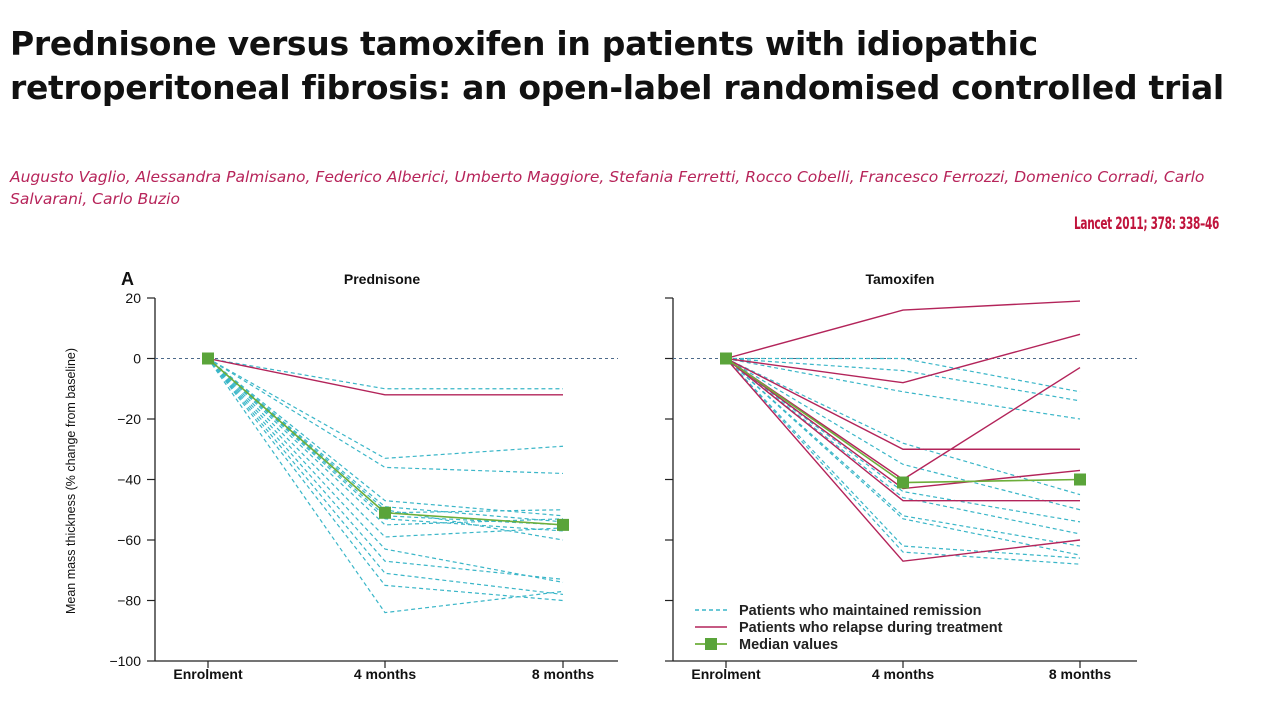 The height and width of the screenshot is (720, 1280). Describe the element at coordinates (129, 419) in the screenshot. I see `y-tick-label: −20` at that location.